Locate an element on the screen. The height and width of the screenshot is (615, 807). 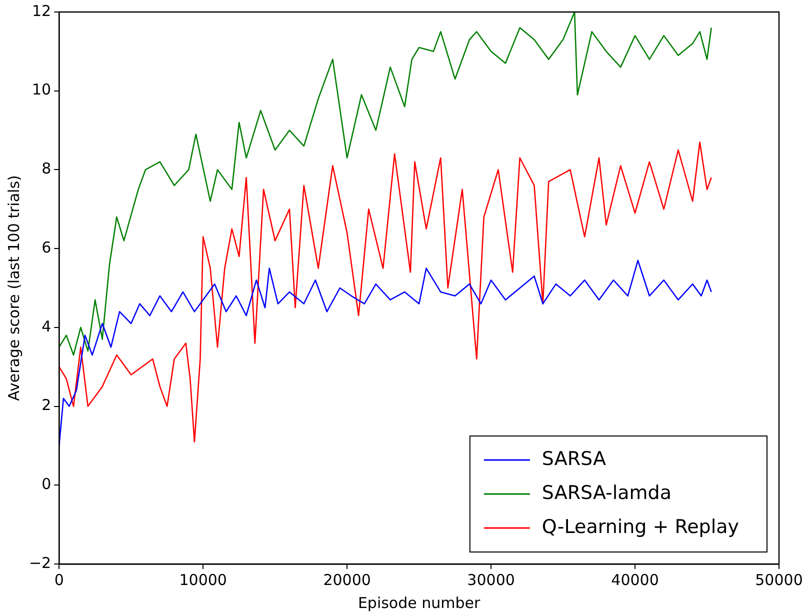
y-tick-label: 4 is located at coordinates (47, 326).